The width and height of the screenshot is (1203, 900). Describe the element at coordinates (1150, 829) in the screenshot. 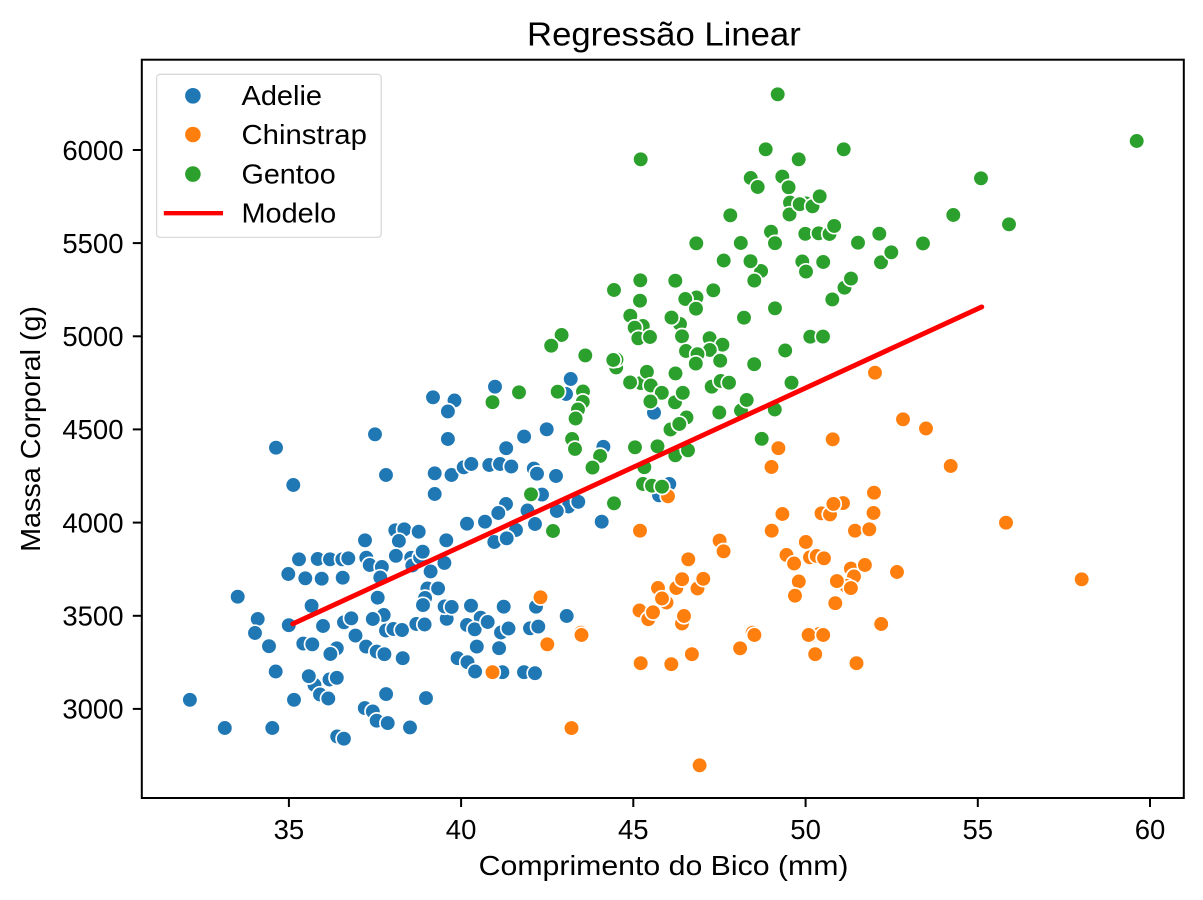

I see `svg-text: 60` at that location.